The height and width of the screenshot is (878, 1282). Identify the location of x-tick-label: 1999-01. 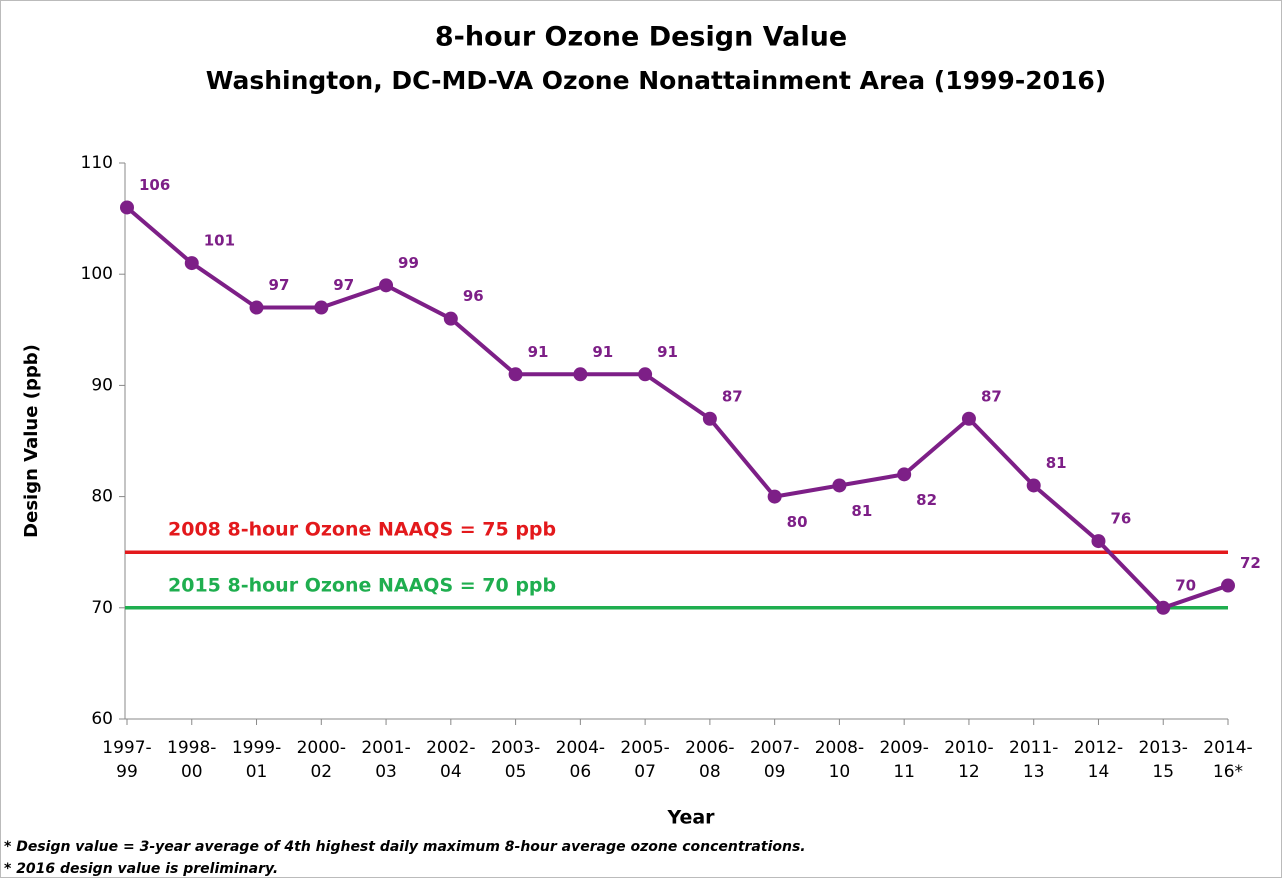
(256, 760).